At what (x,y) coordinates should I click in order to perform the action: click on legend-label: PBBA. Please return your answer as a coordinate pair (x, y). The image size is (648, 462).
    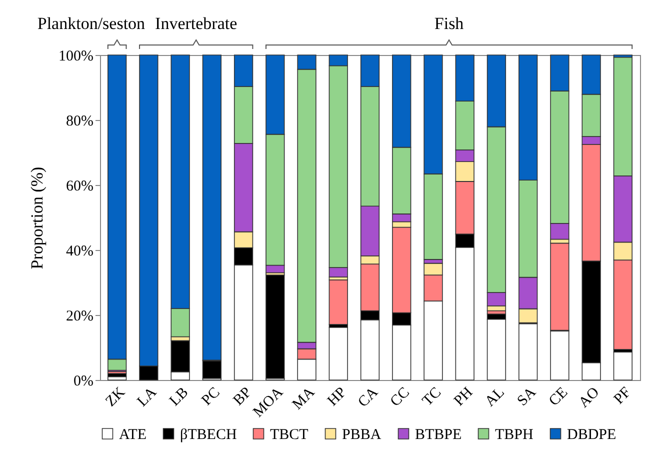
    Looking at the image, I should click on (362, 434).